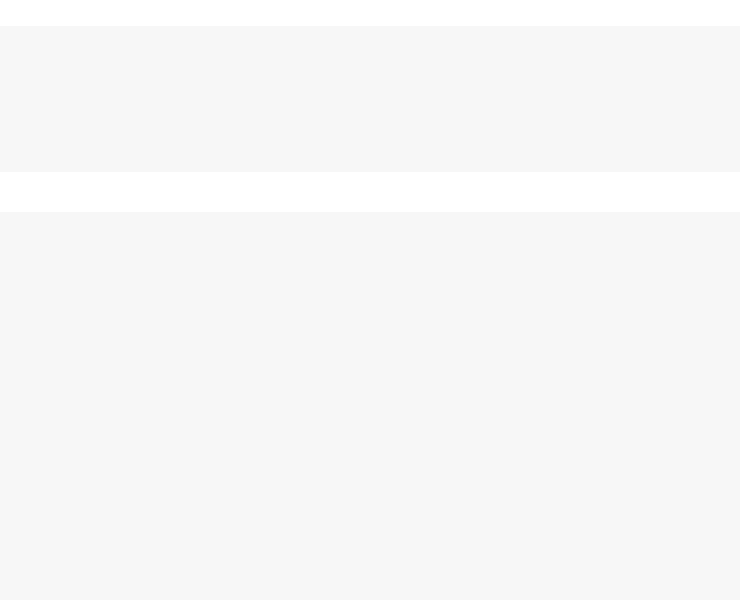  What do you see at coordinates (370, 13) in the screenshot?
I see `header` at bounding box center [370, 13].